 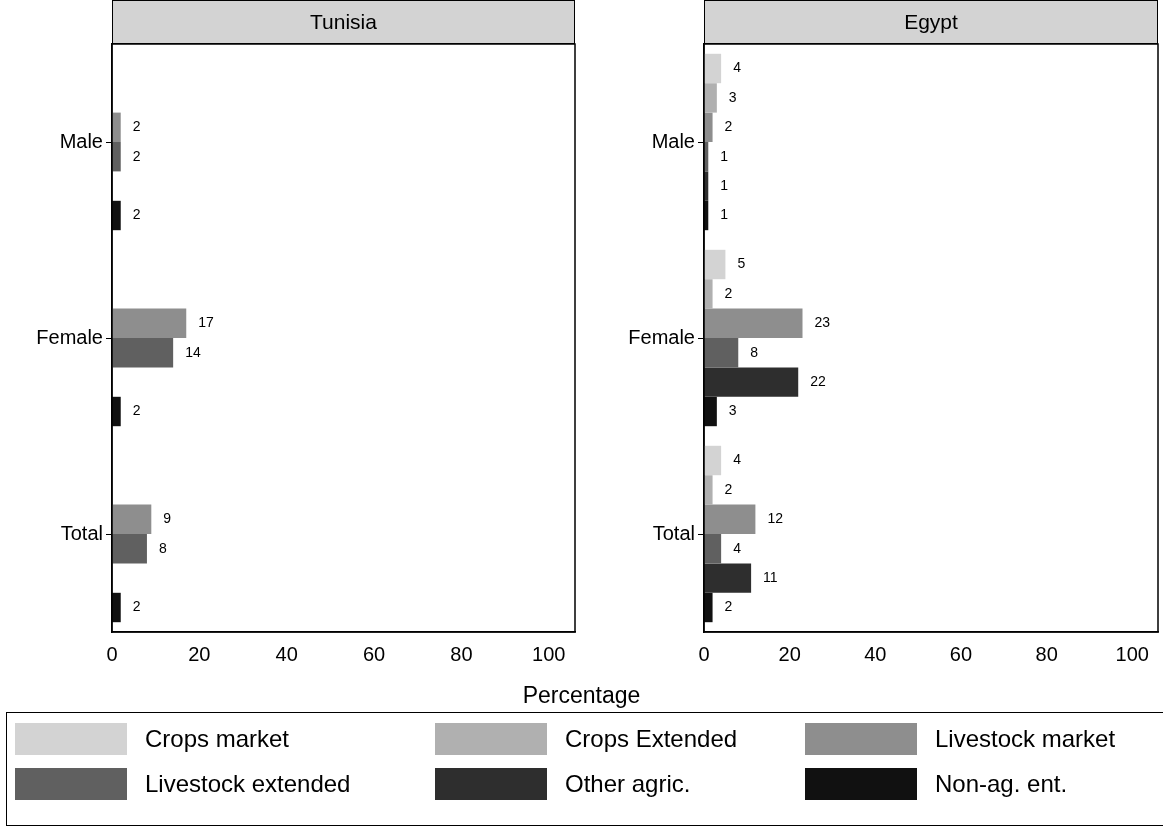 What do you see at coordinates (931, 22) in the screenshot?
I see `chart-title: Egypt` at bounding box center [931, 22].